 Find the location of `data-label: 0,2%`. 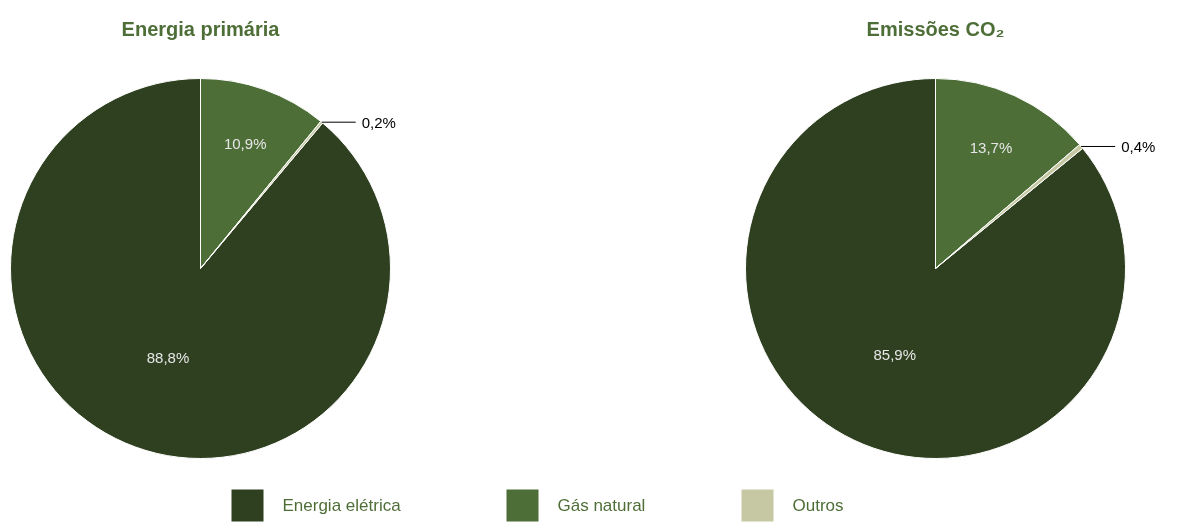

data-label: 0,2% is located at coordinates (378, 122).